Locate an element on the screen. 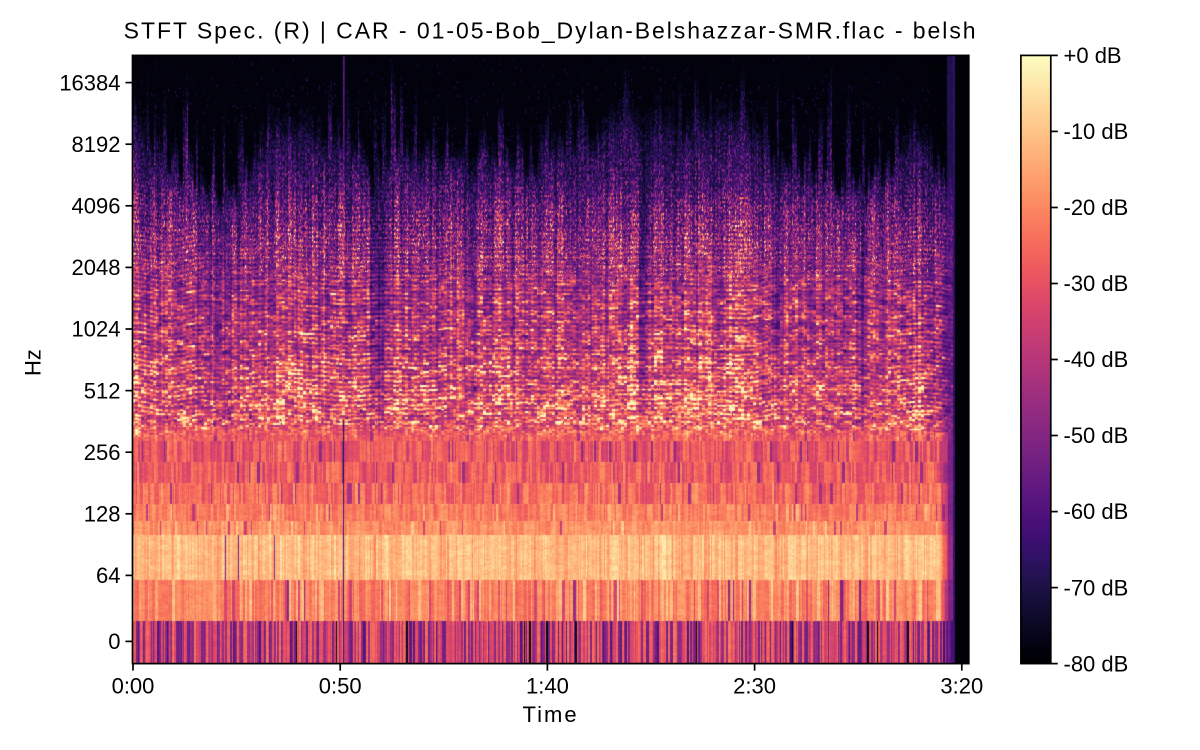  svg-text: 16384 is located at coordinates (89, 82).